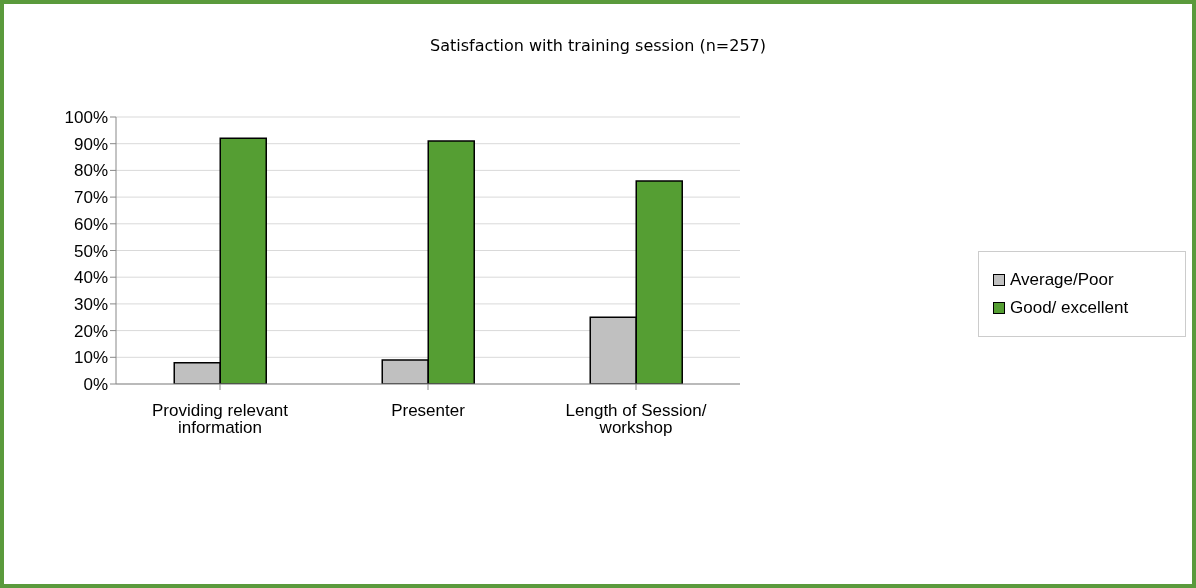 The height and width of the screenshot is (588, 1196). I want to click on y-tick-label: 50%, so click(90, 251).